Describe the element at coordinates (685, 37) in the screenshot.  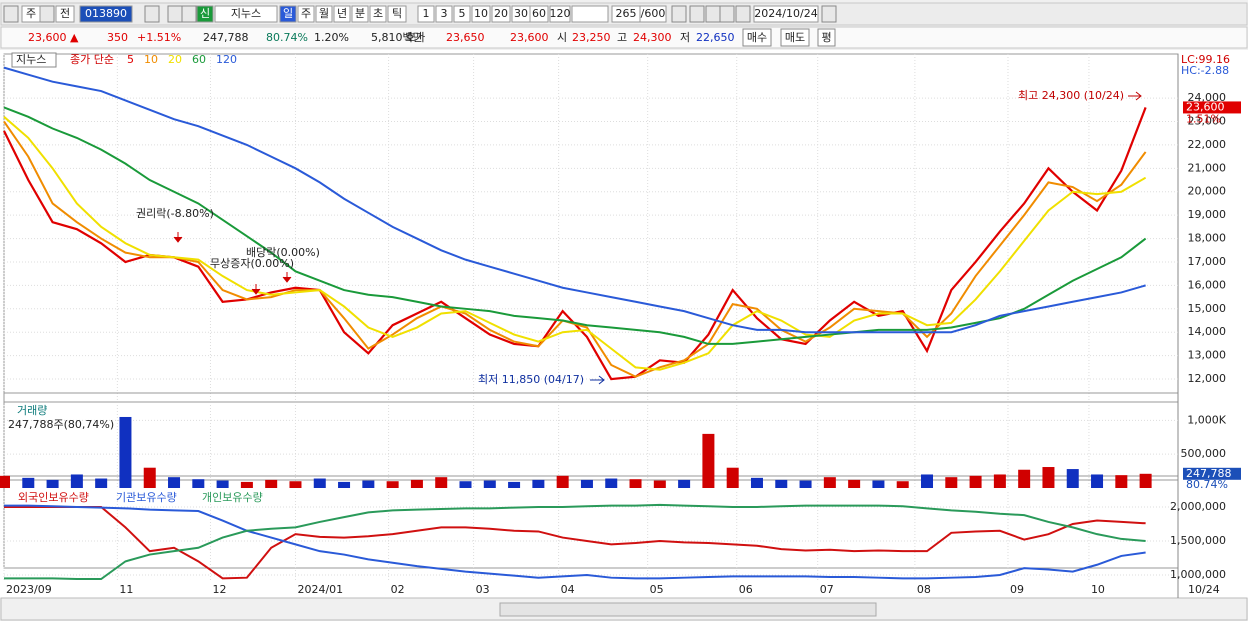
I see `quote-field: 저` at that location.